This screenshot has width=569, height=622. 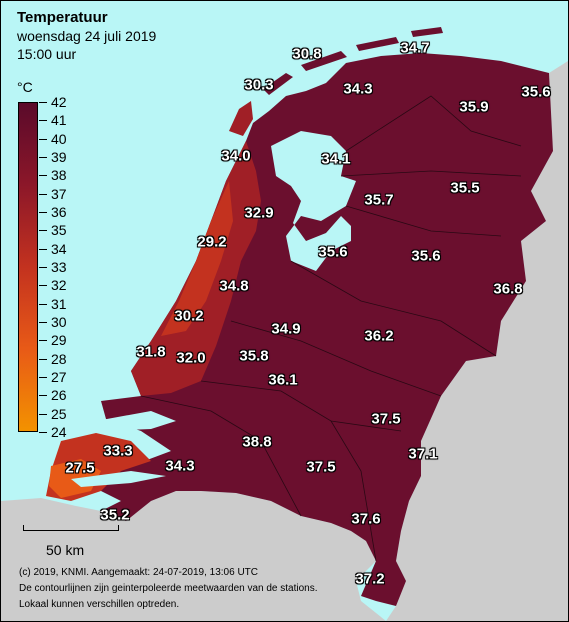 I want to click on station-value: 34.1, so click(x=336, y=159).